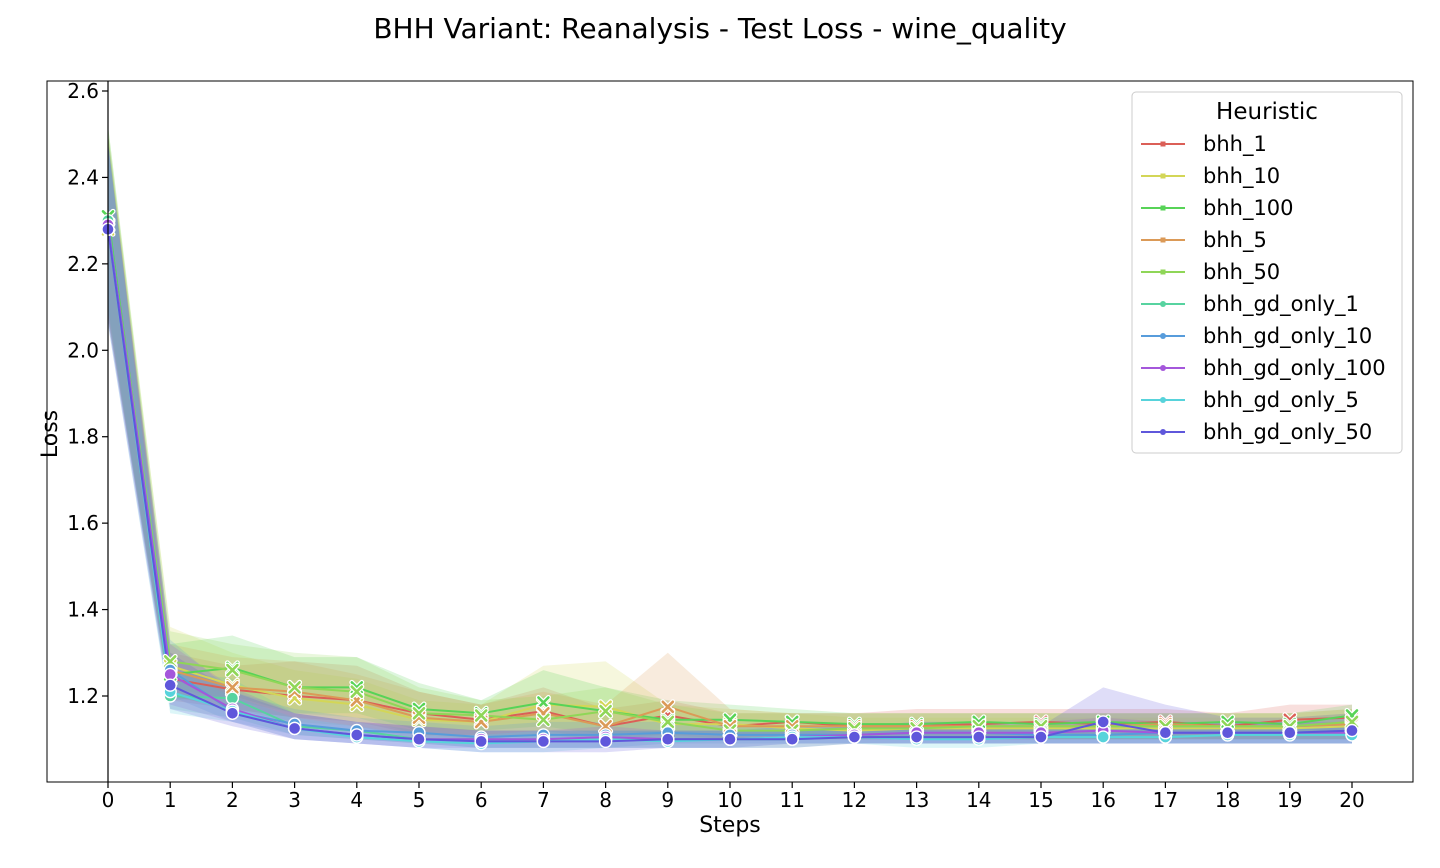 This screenshot has height=868, width=1440. What do you see at coordinates (83, 523) in the screenshot?
I see `y-tick-label: 1.6` at bounding box center [83, 523].